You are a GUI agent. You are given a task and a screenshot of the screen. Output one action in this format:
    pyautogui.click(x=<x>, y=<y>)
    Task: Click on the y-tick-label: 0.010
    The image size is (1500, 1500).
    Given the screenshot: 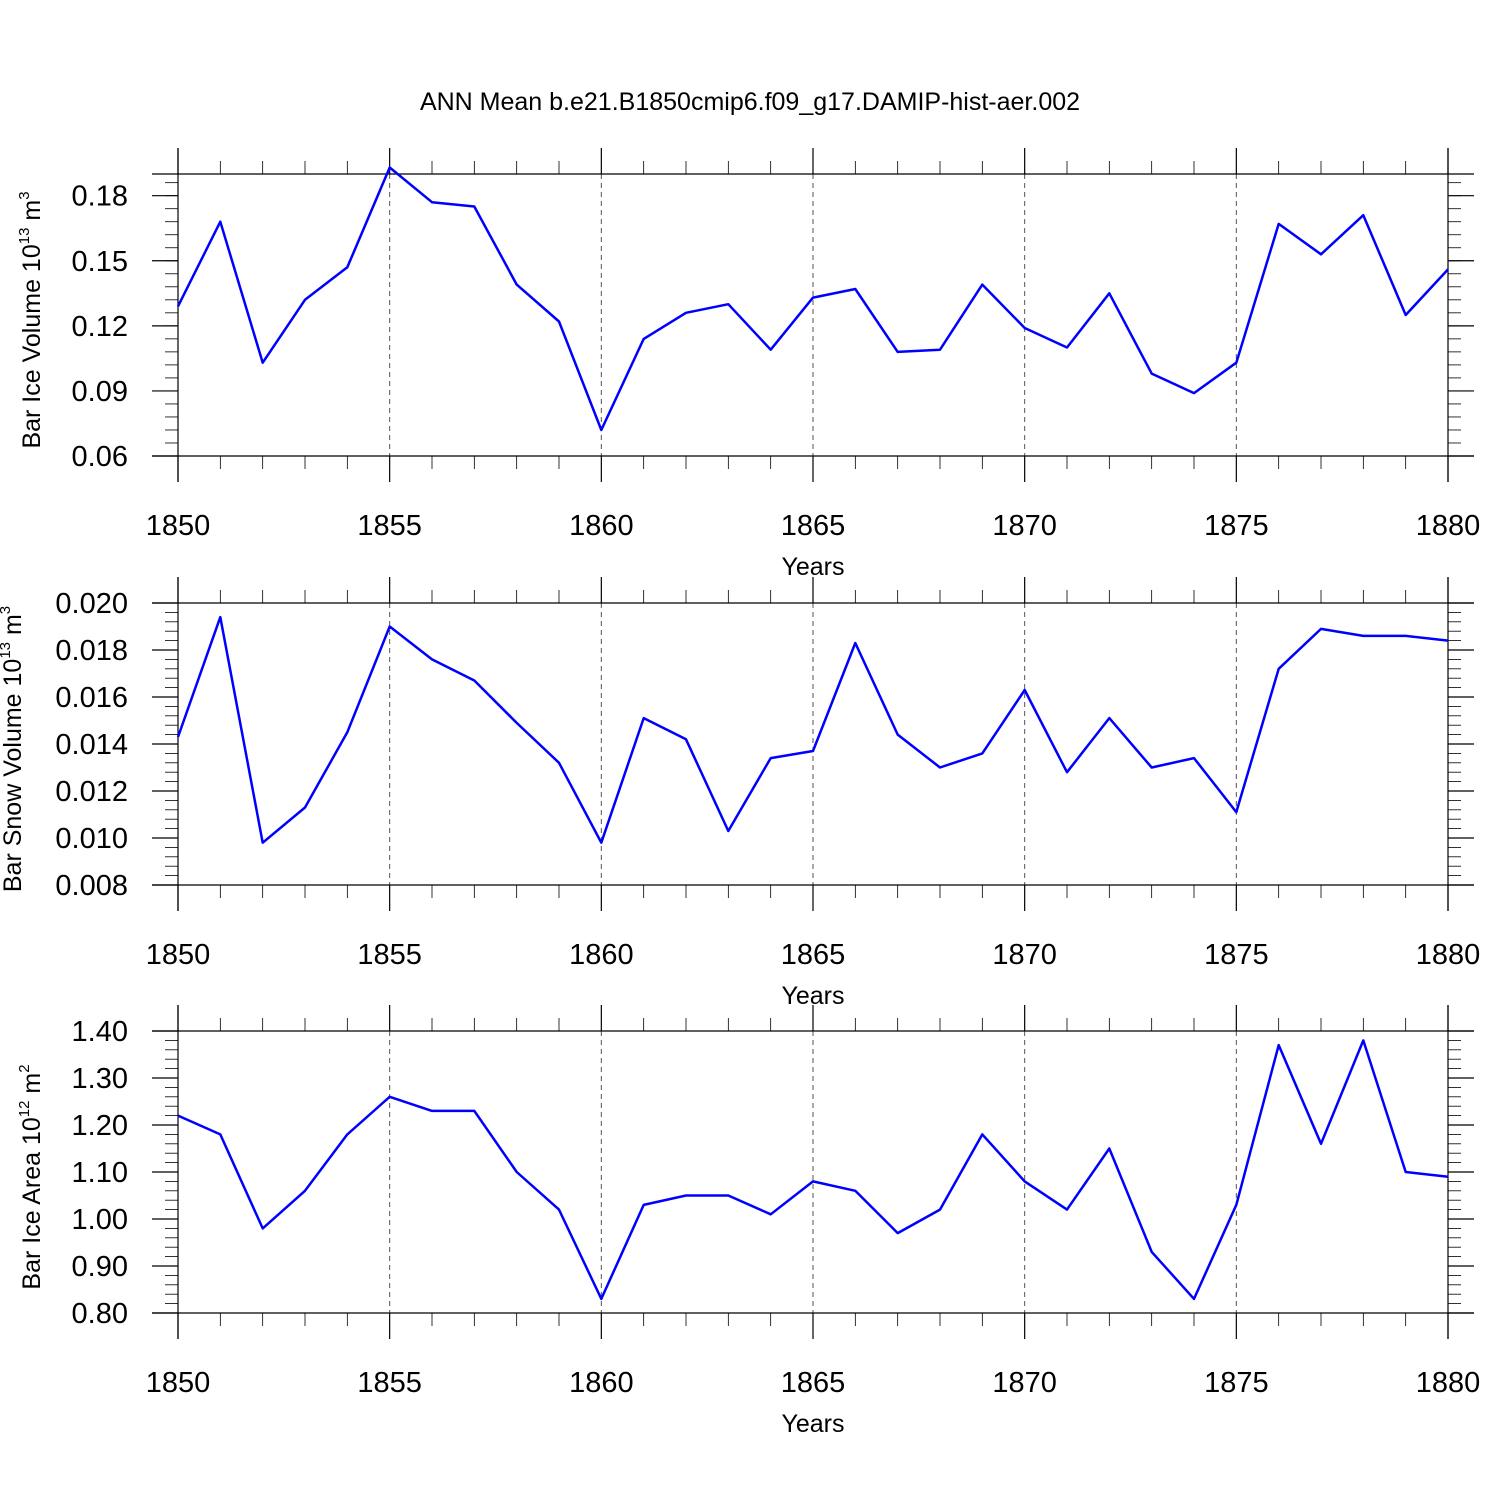 What is the action you would take?
    pyautogui.click(x=91, y=839)
    